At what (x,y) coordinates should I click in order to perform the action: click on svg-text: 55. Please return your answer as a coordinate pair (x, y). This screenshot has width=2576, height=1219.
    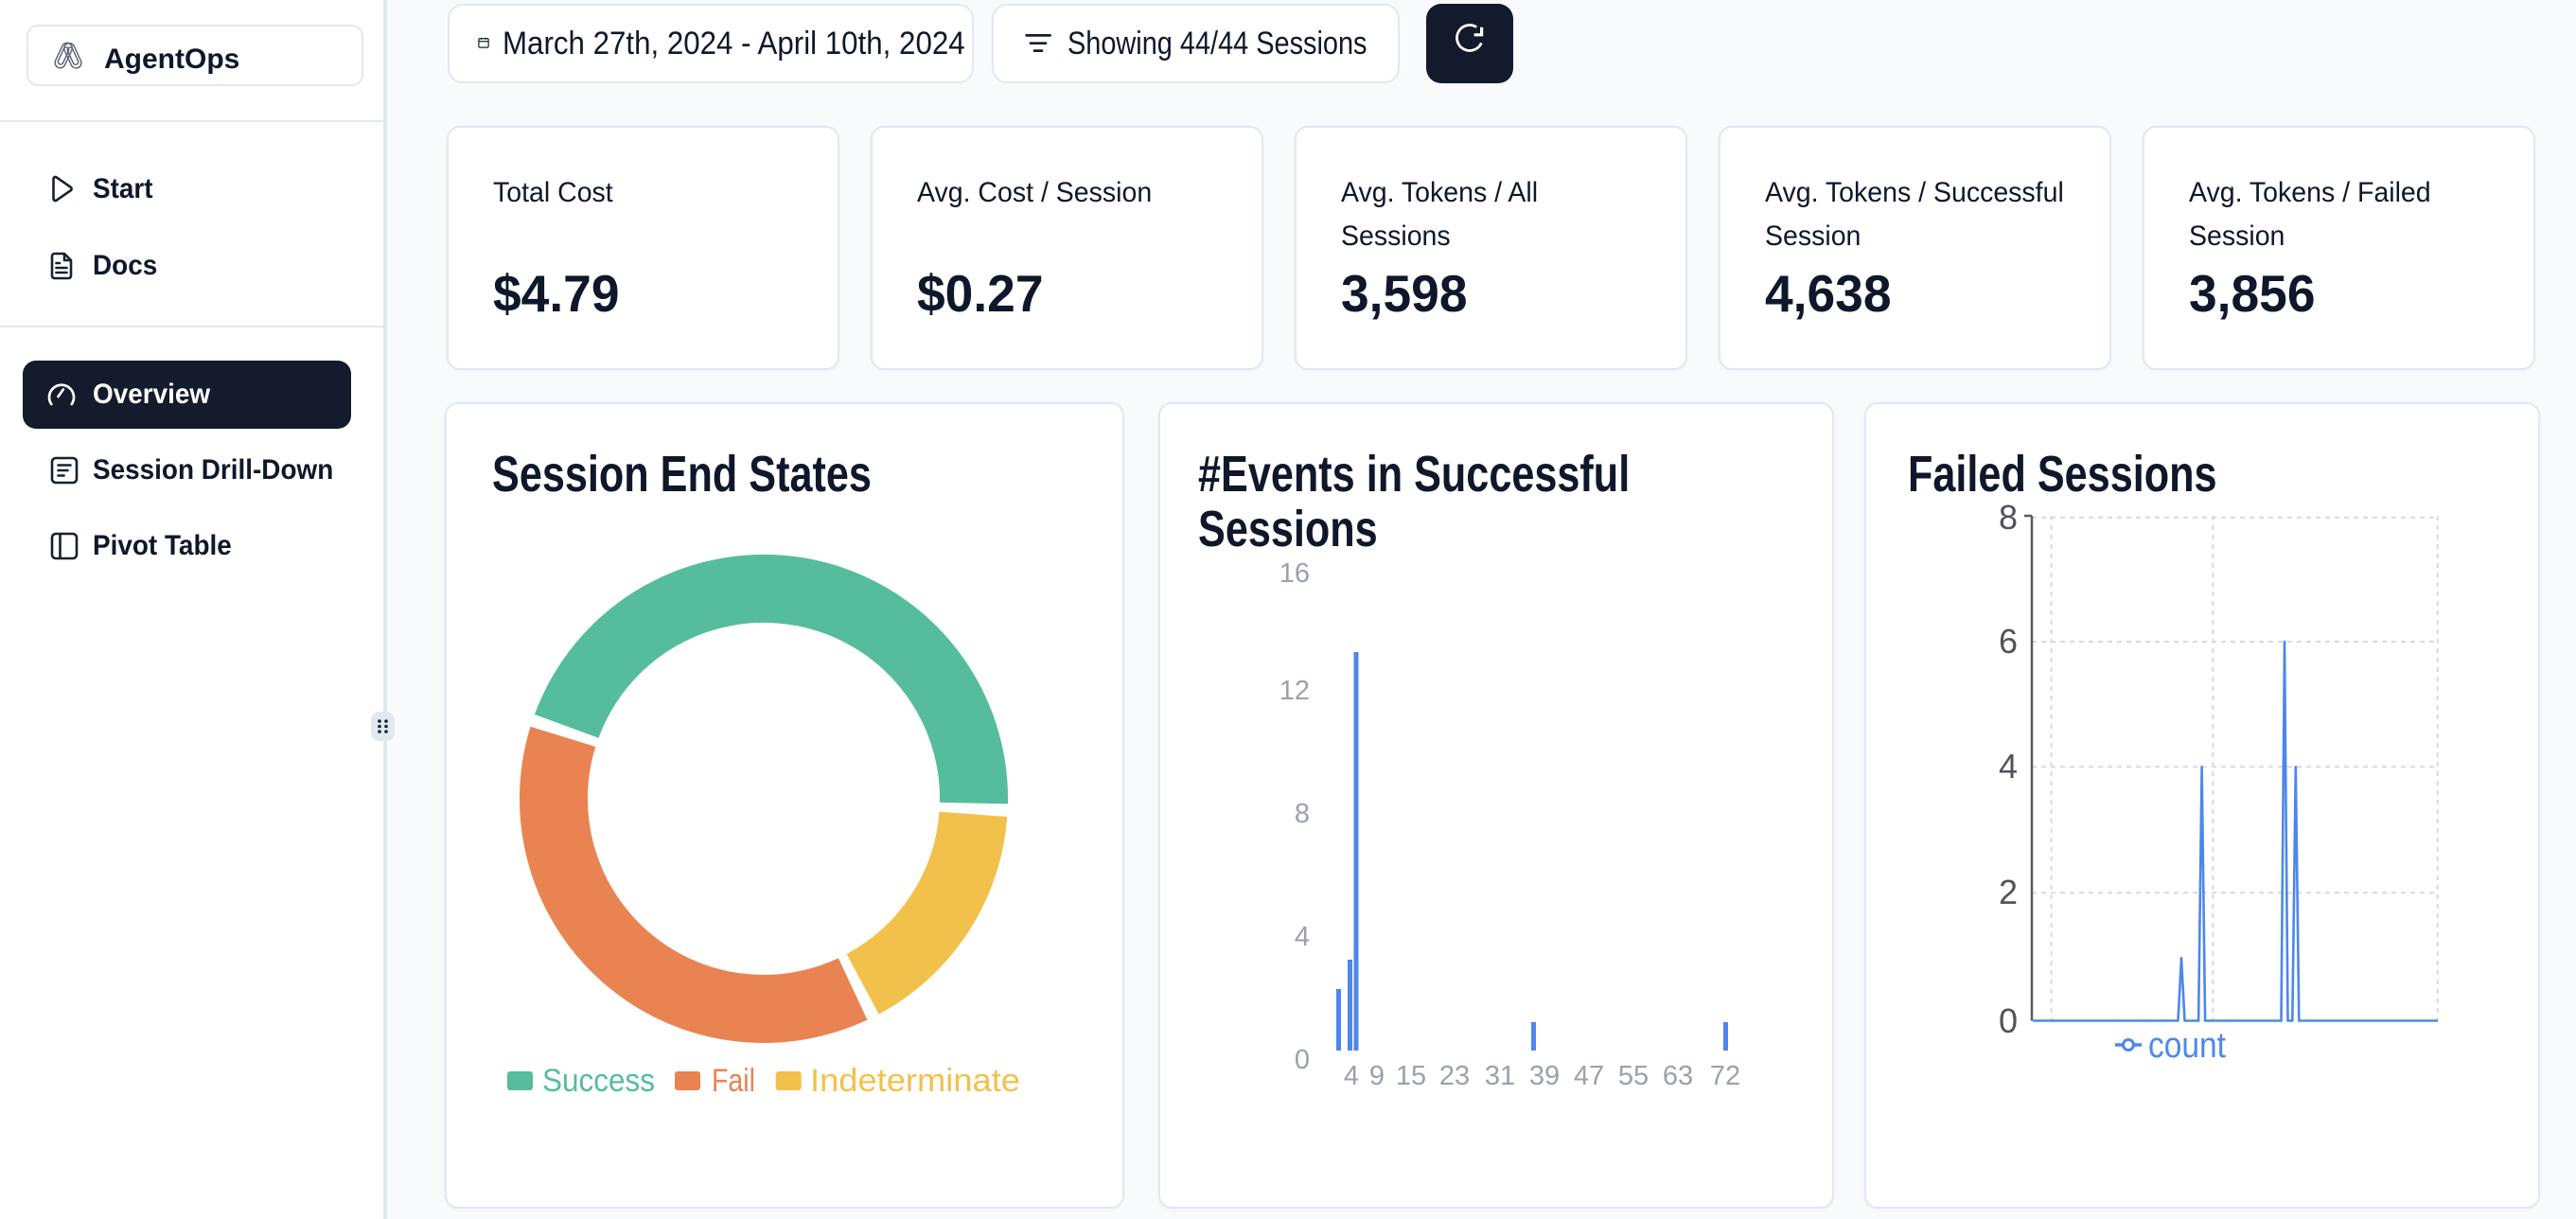
    Looking at the image, I should click on (1633, 1076).